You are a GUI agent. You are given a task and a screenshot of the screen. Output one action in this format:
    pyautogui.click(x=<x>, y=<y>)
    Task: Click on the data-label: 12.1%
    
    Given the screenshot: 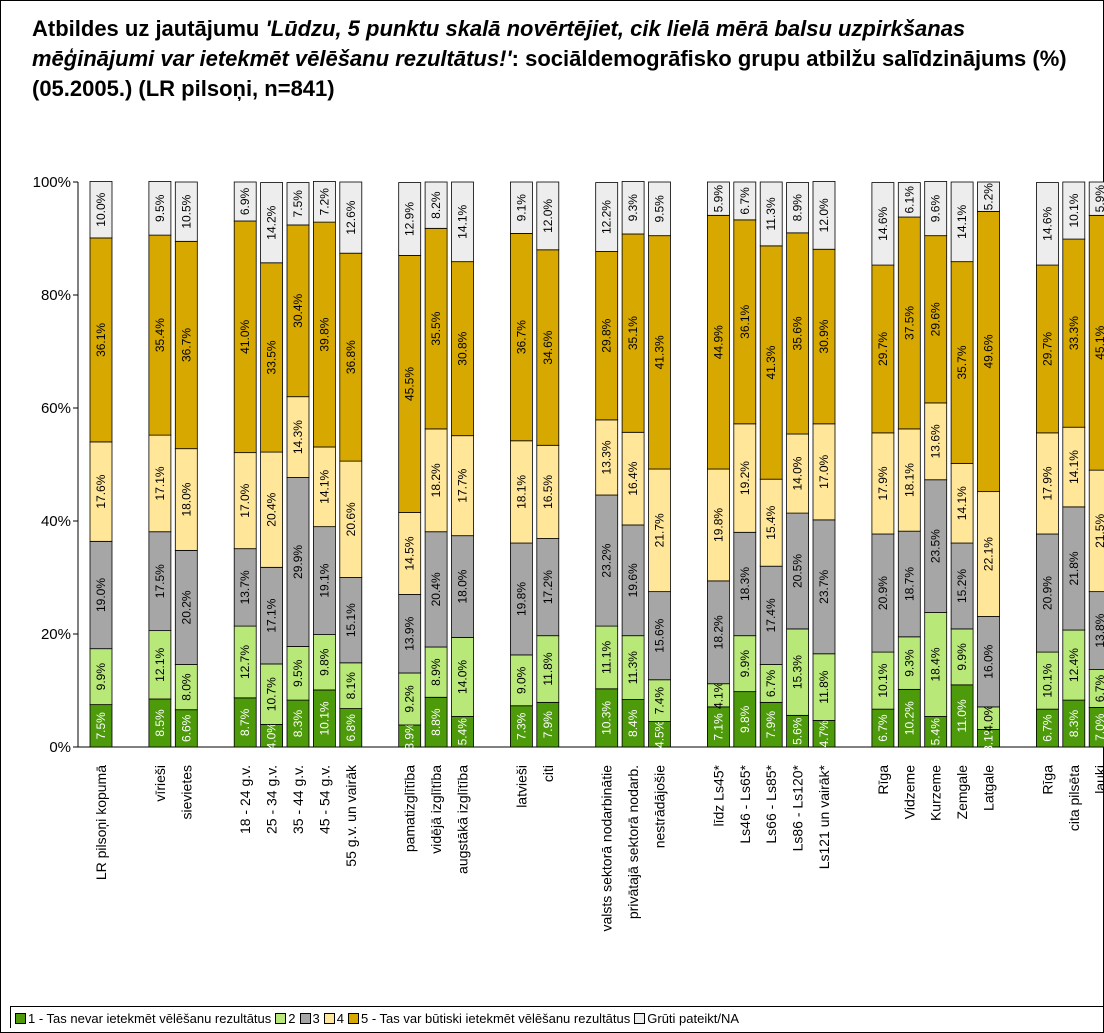 What is the action you would take?
    pyautogui.click(x=160, y=664)
    